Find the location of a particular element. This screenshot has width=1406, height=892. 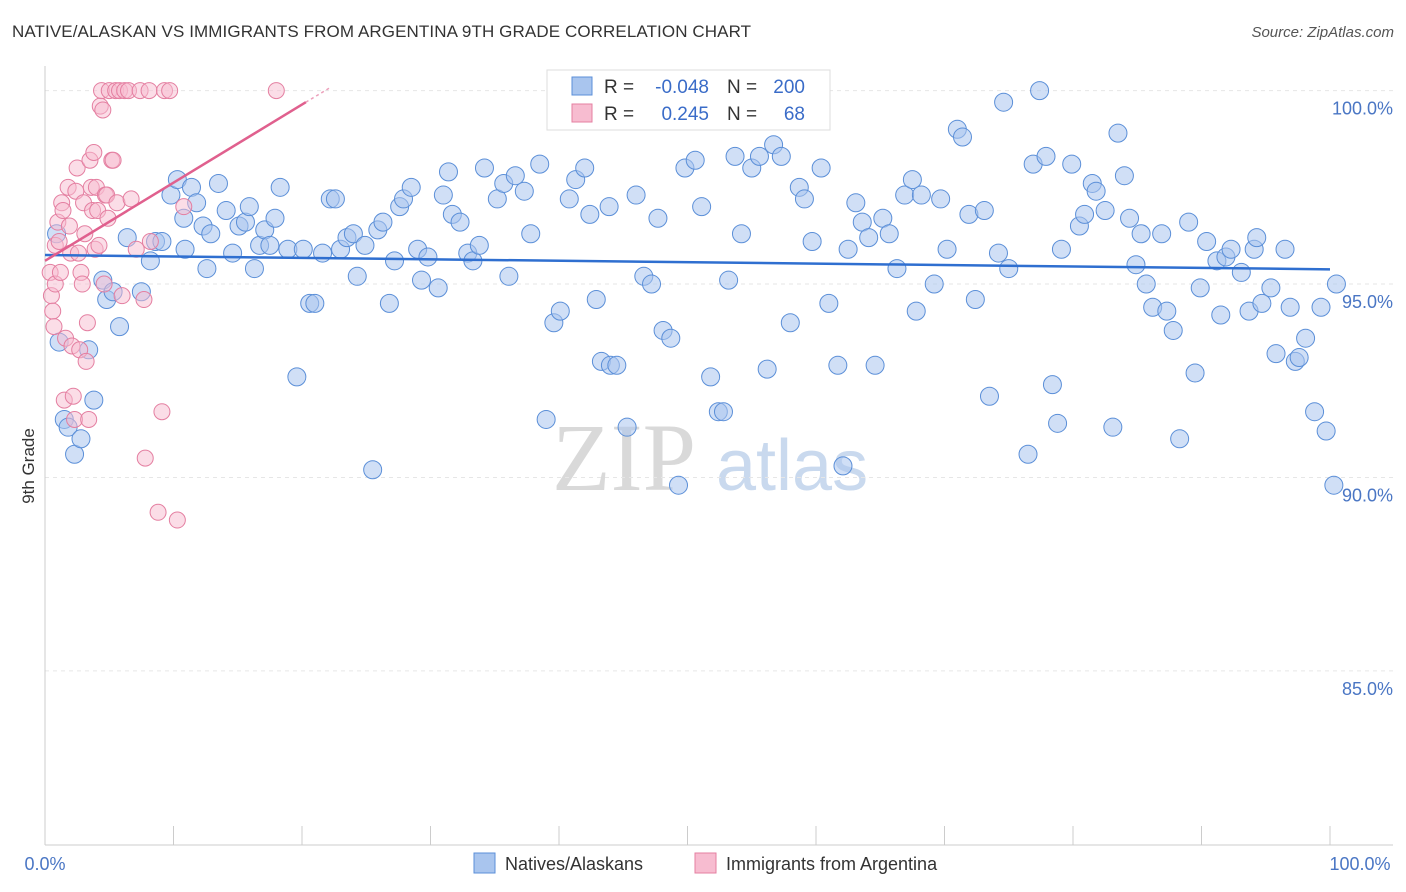

watermark: ZIP atlas is located at coordinates (710, 457).